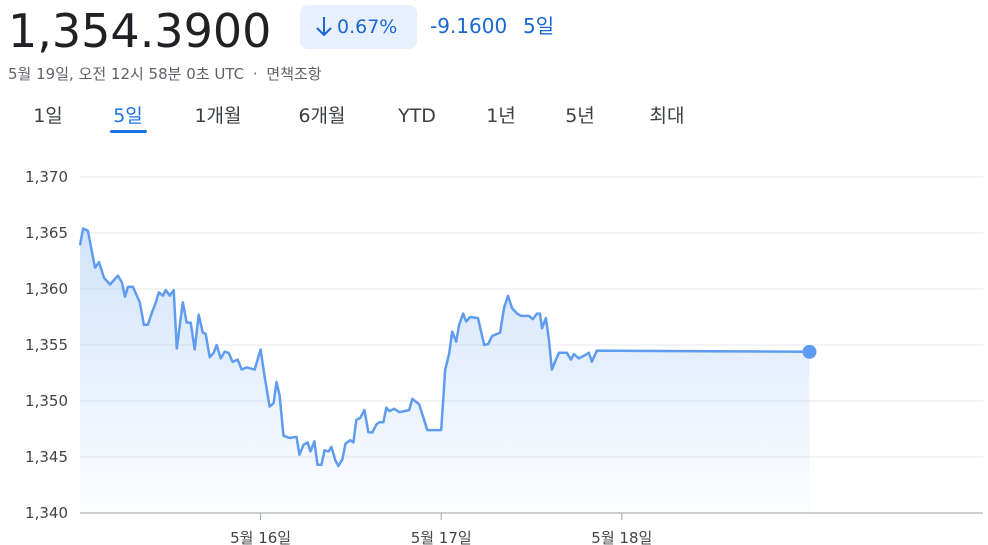  I want to click on range-tab: 1년, so click(501, 116).